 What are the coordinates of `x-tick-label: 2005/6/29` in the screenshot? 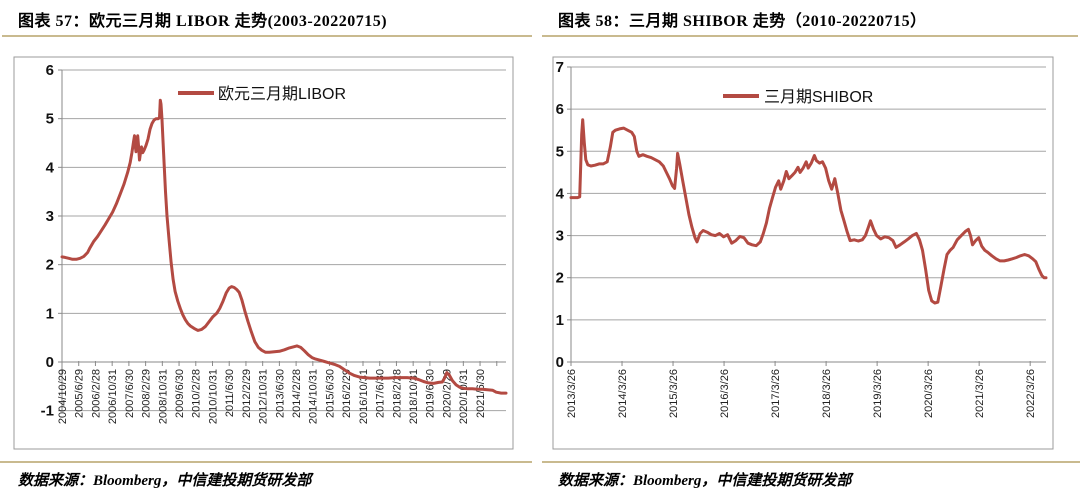 It's located at (80, 393).